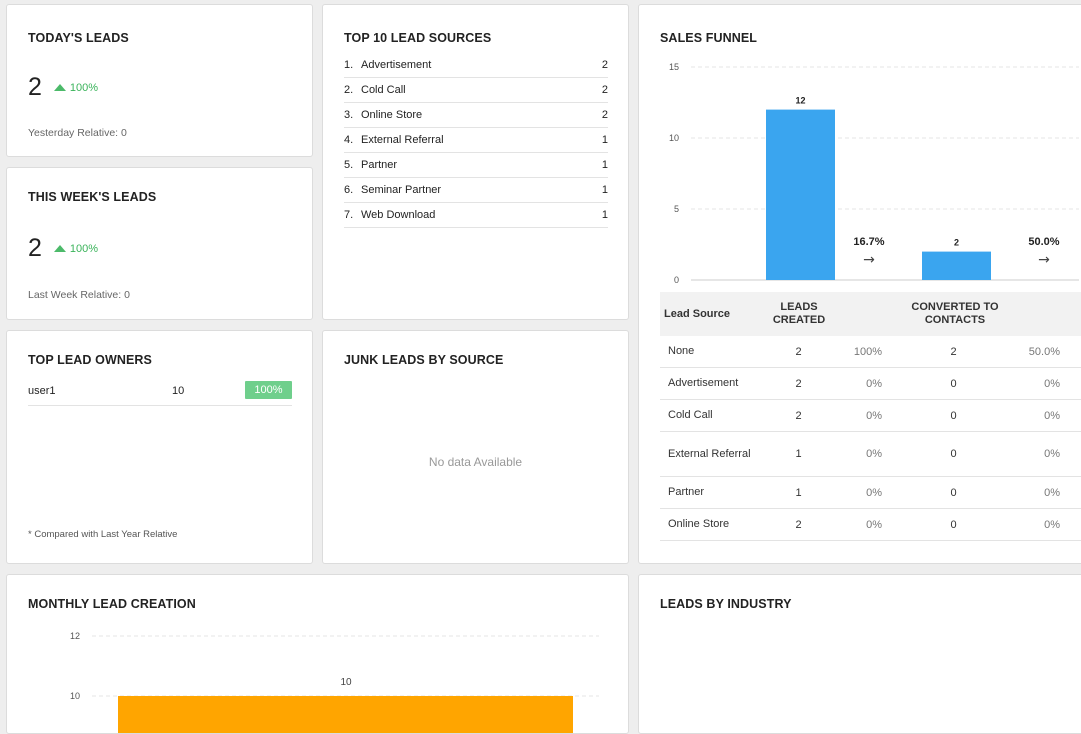 This screenshot has width=1081, height=734. I want to click on todays-leads-change: 100%, so click(76, 87).